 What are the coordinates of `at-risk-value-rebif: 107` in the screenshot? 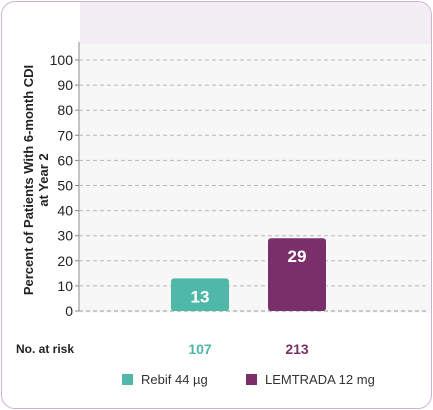 It's located at (200, 349).